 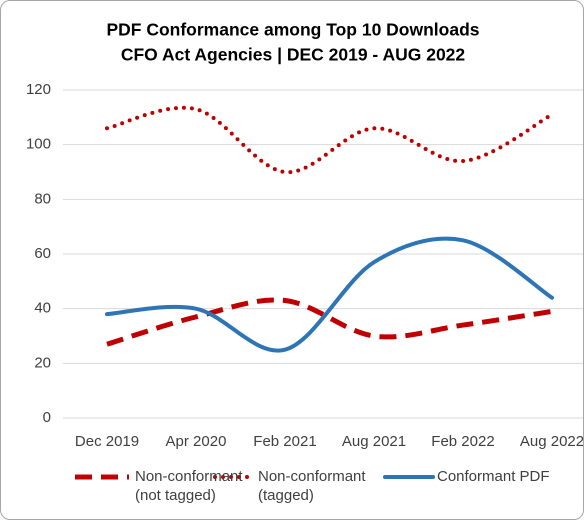 I want to click on x-tick-label: Aug 2021, so click(x=374, y=441).